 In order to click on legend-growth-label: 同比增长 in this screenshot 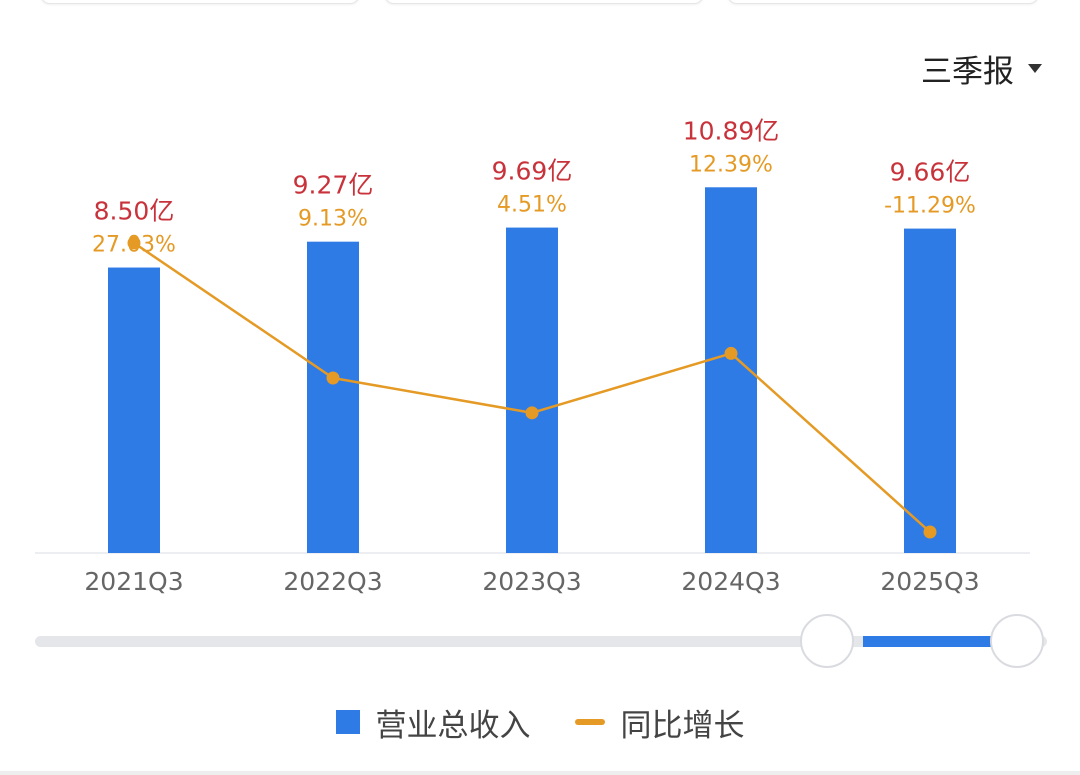, I will do `click(682, 725)`.